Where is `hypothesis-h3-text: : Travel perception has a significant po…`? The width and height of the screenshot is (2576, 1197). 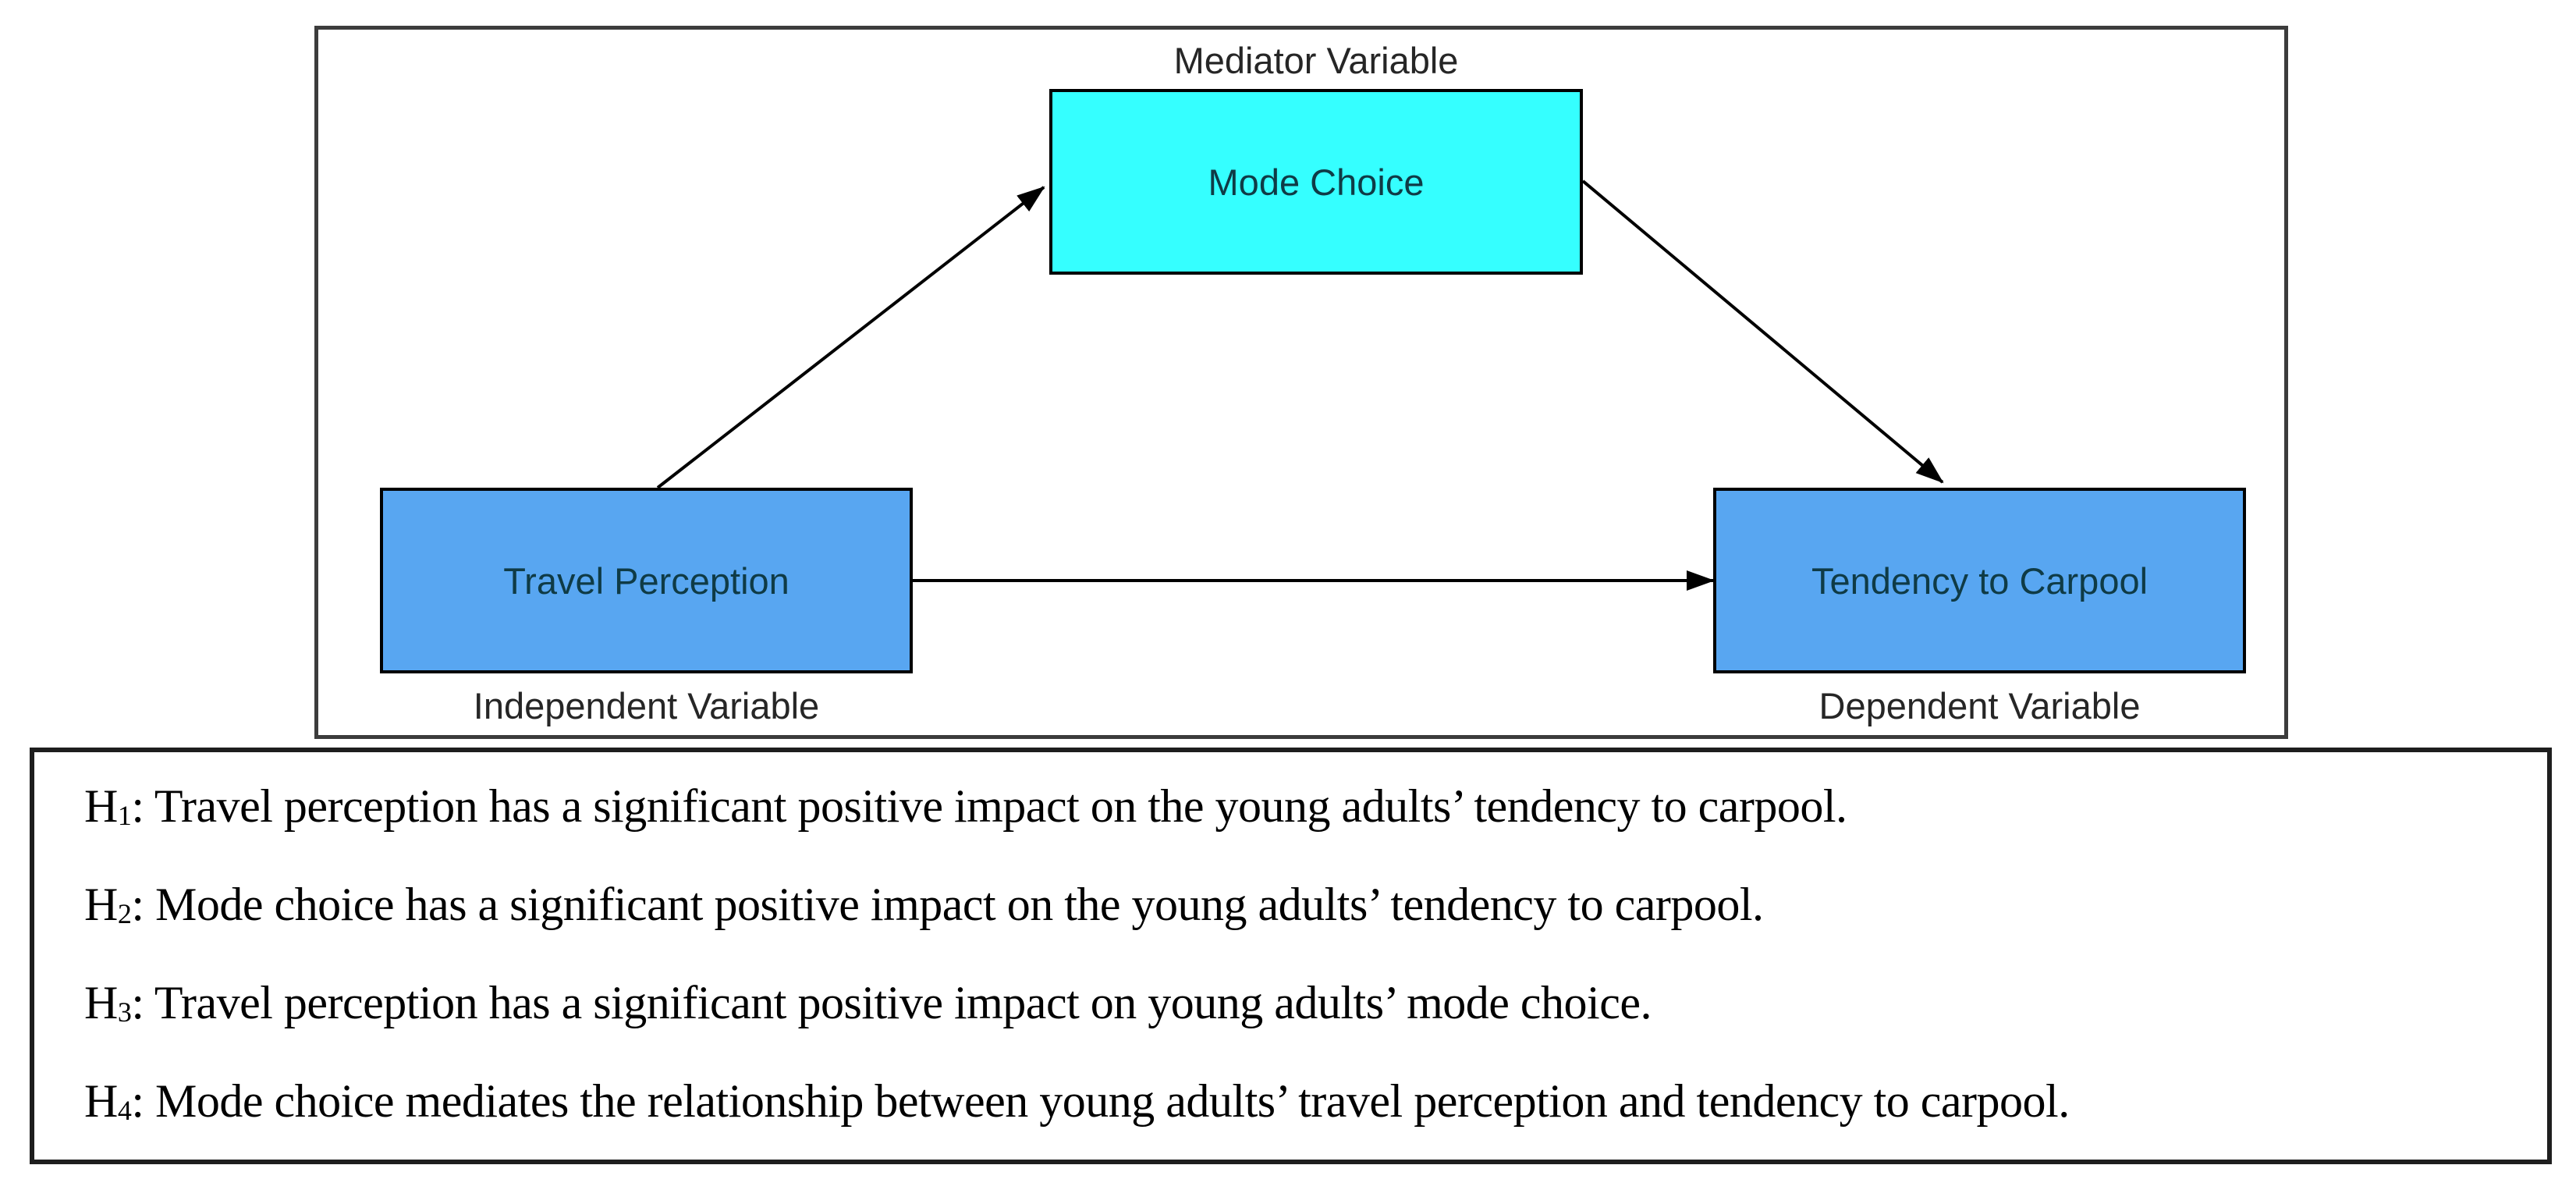
hypothesis-h3-text: : Travel perception has a significant po… is located at coordinates (891, 1002).